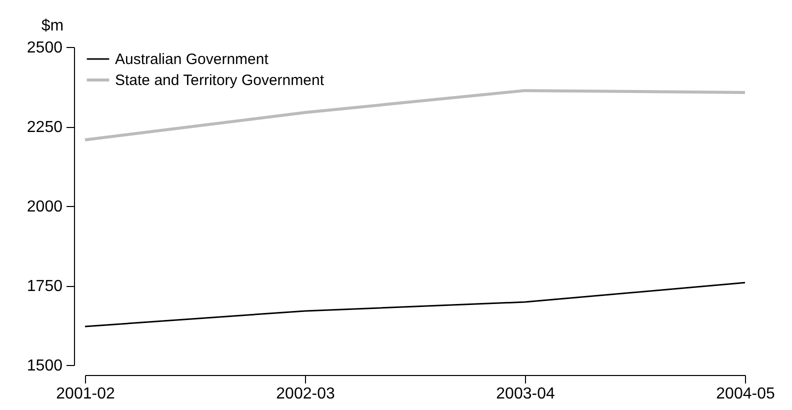  Describe the element at coordinates (44, 207) in the screenshot. I see `y-tick-label: 2000` at that location.